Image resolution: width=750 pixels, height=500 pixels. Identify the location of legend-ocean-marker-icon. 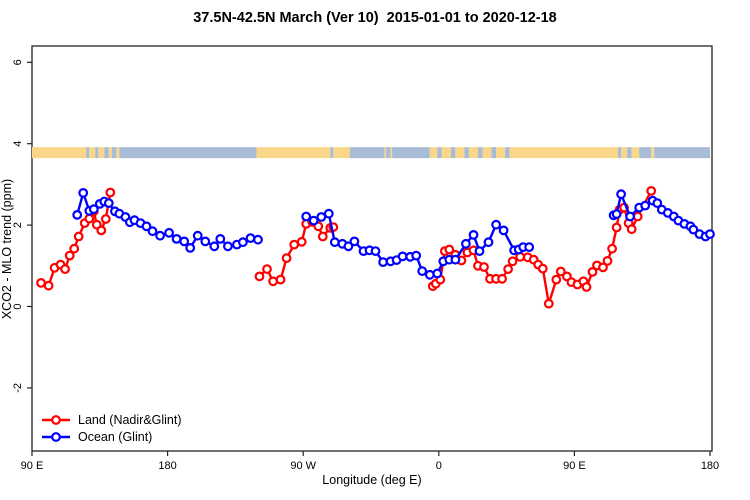
(56, 437).